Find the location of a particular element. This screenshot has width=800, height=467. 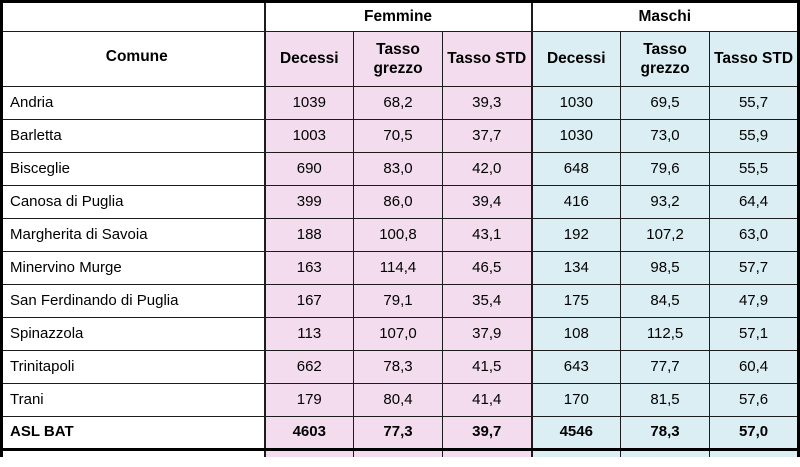

maschi-tasso-grezzo-header: Tasso grezzo is located at coordinates (665, 59).